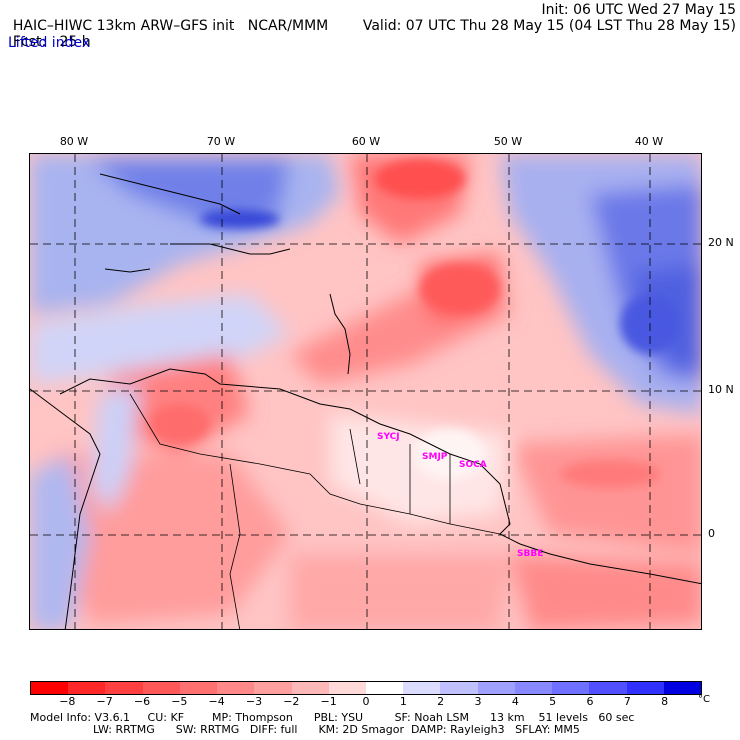 The image size is (740, 740). I want to click on station-smjp: SMJP, so click(435, 457).